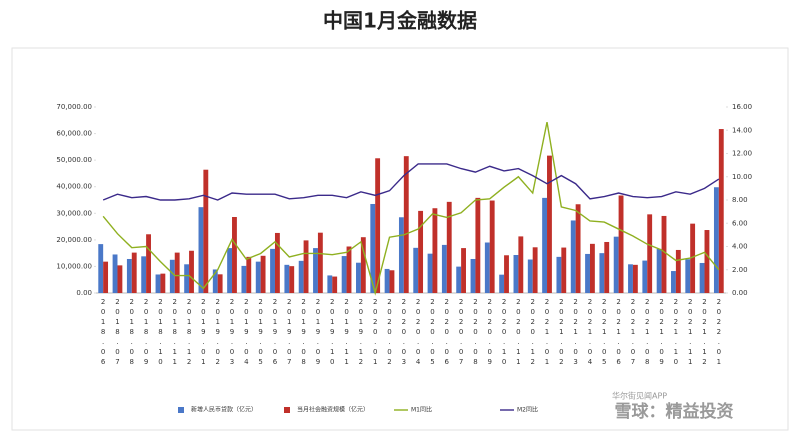  I want to click on x-tick-label: 2018.09, so click(146, 333).